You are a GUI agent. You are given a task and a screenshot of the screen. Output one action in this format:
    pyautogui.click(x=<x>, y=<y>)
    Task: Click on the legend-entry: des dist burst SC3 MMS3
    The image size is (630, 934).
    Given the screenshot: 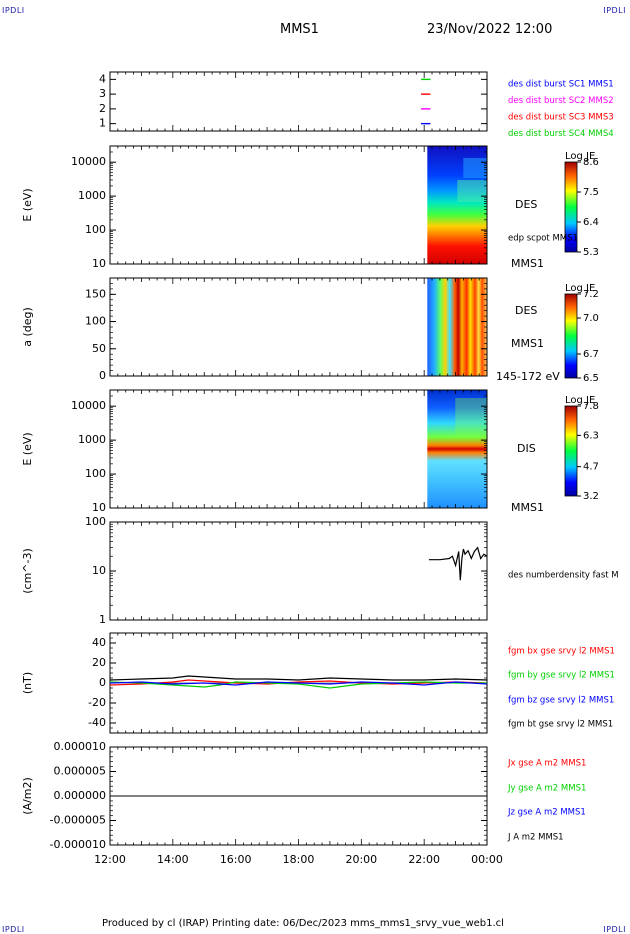 What is the action you would take?
    pyautogui.click(x=561, y=118)
    